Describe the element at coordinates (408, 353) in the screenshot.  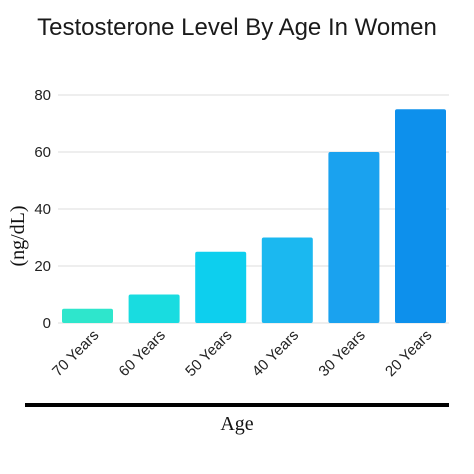
I see `x-tick-label: 20 Years` at that location.